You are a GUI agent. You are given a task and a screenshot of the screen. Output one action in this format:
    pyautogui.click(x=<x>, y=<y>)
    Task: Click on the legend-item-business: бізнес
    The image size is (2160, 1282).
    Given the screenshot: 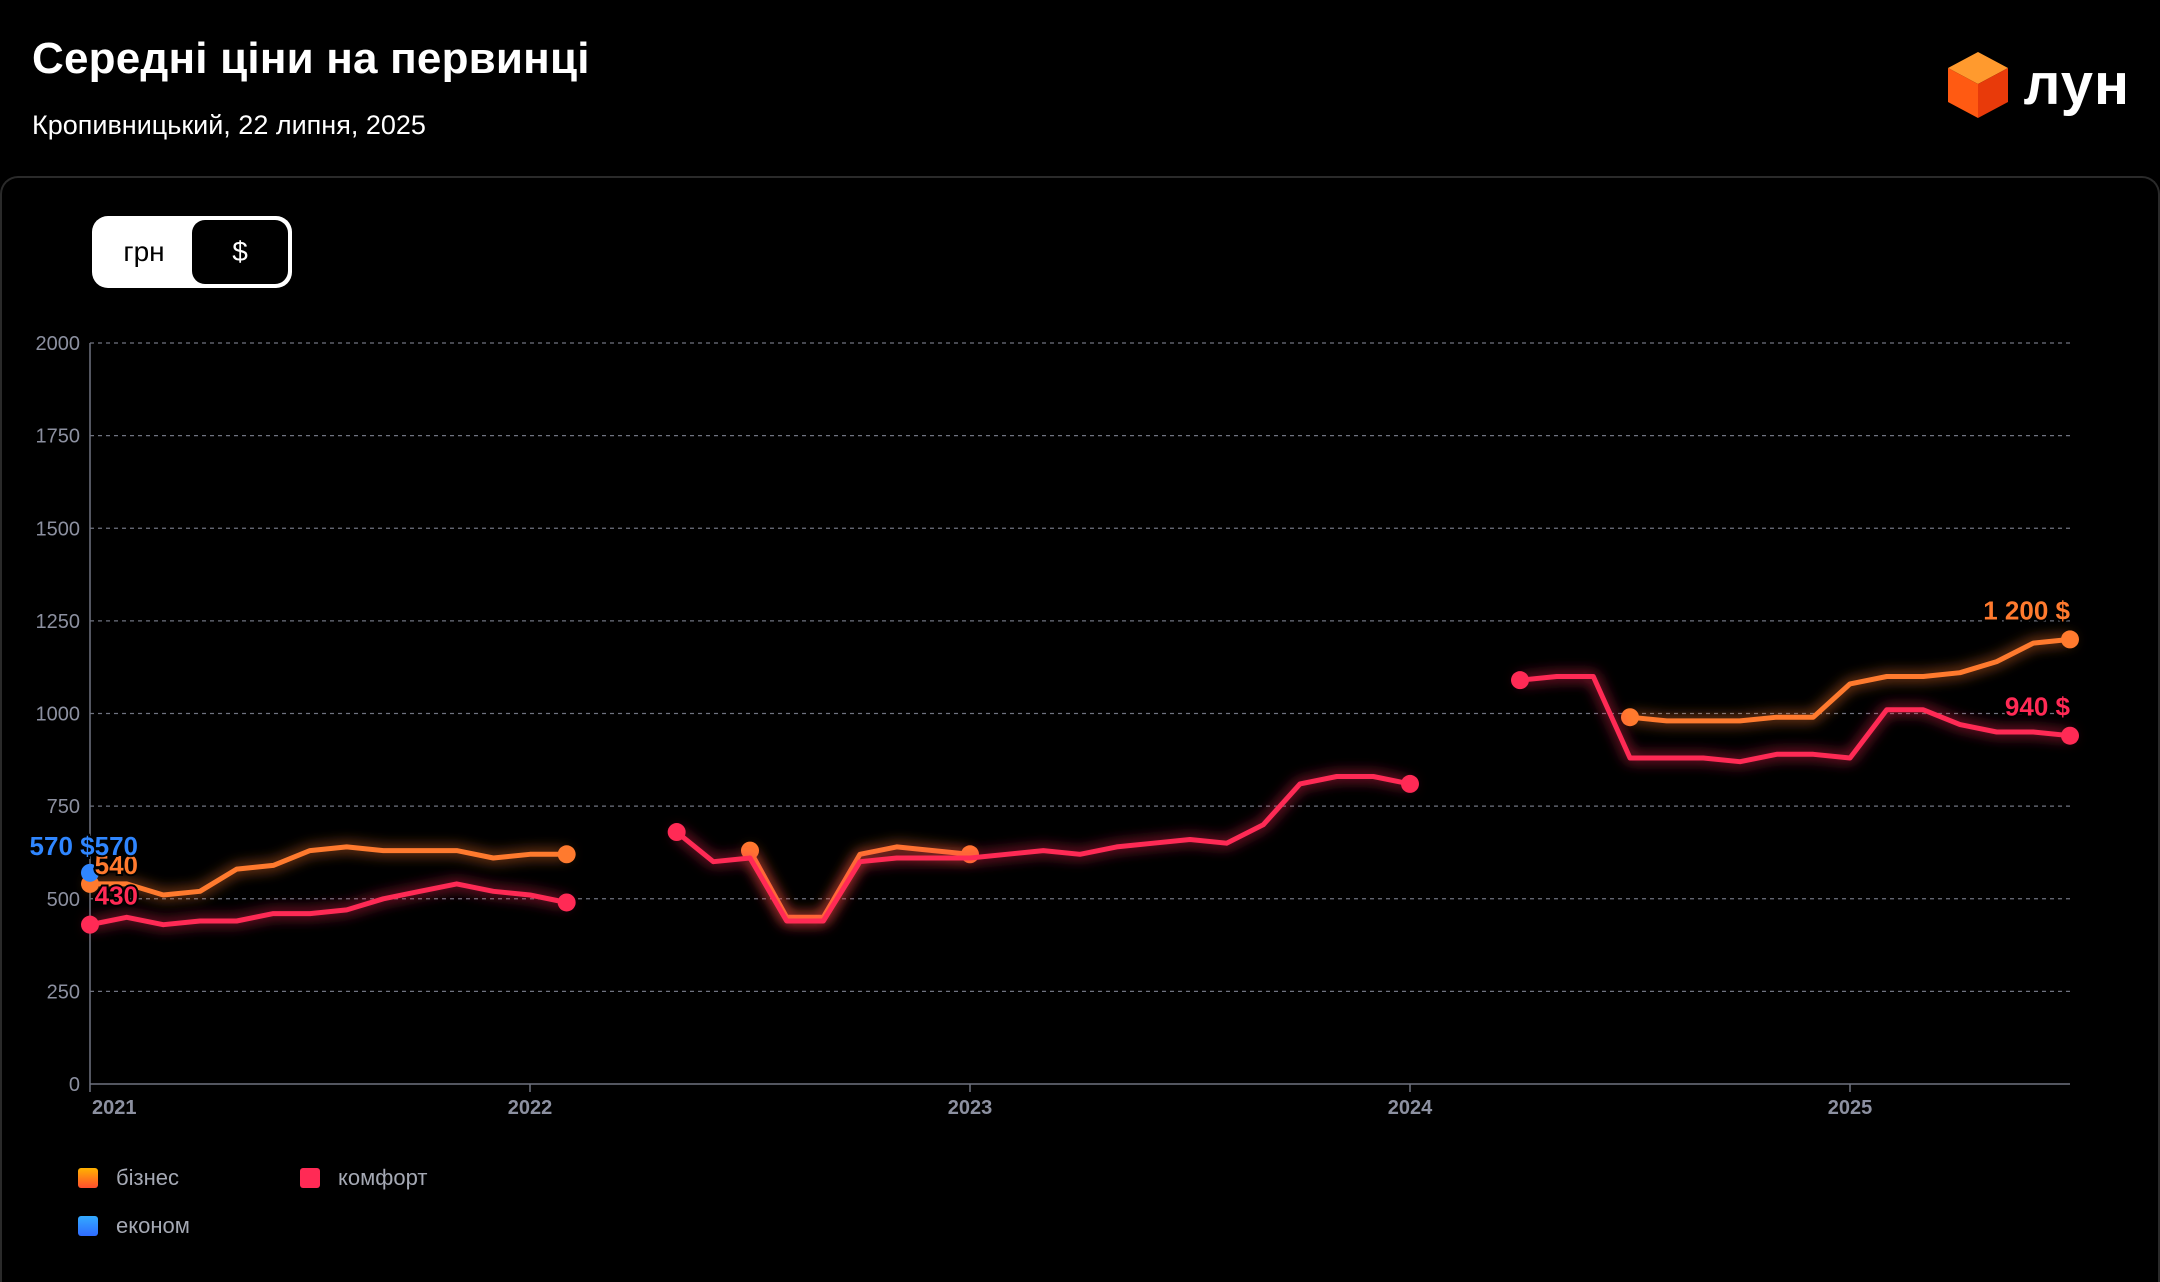 What is the action you would take?
    pyautogui.click(x=128, y=1178)
    